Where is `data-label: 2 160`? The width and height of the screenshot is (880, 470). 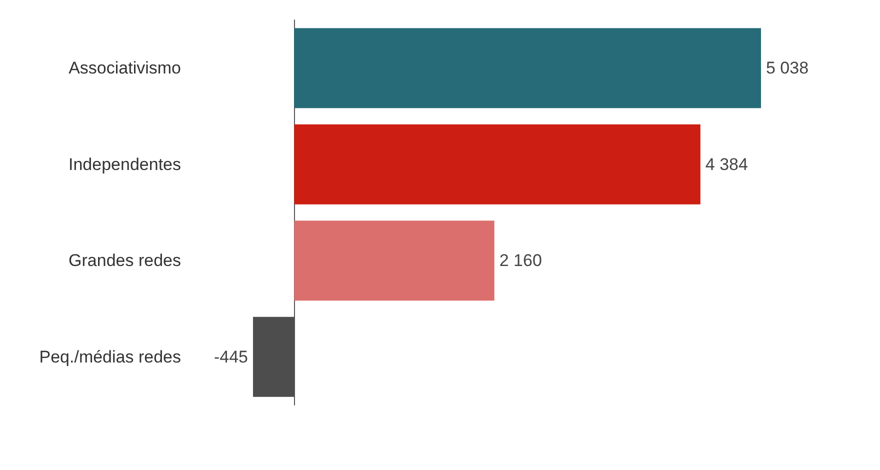 data-label: 2 160 is located at coordinates (520, 260).